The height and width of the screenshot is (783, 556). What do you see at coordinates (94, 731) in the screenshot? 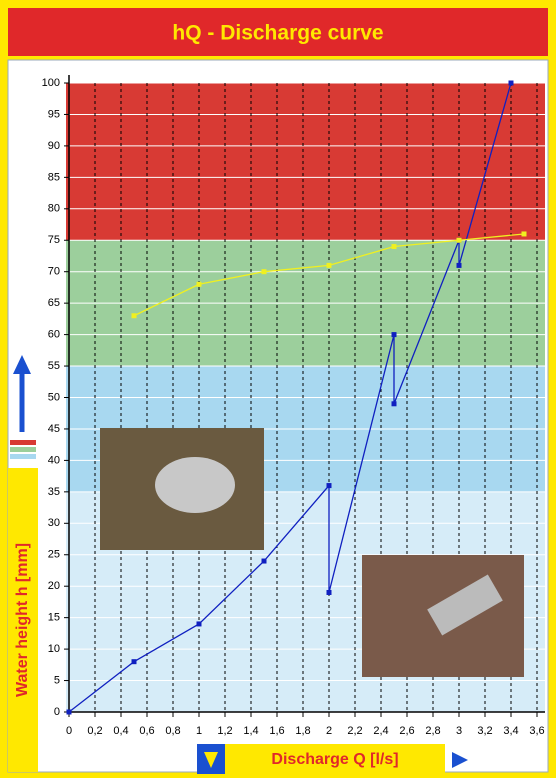
I see `x-tick-label: 0,2` at bounding box center [94, 731].